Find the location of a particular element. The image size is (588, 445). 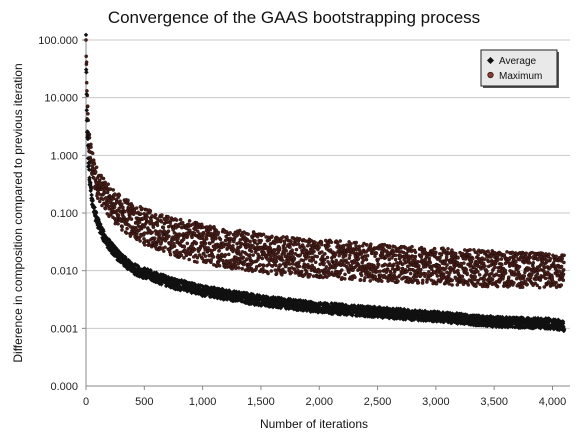

x-tick-label: 0 is located at coordinates (86, 402).